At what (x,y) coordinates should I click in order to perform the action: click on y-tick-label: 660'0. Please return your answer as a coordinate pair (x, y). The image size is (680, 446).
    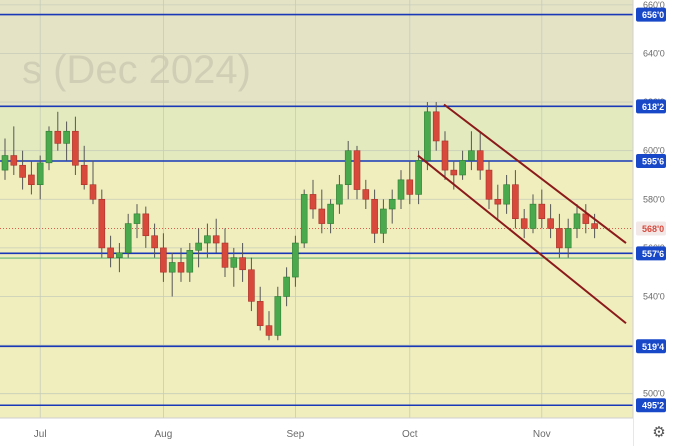
    Looking at the image, I should click on (654, 5).